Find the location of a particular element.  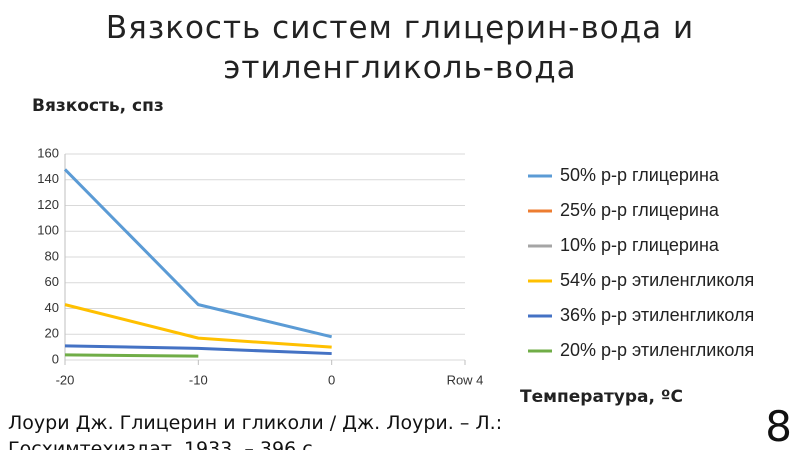

x-tick-label: -10 is located at coordinates (198, 379).